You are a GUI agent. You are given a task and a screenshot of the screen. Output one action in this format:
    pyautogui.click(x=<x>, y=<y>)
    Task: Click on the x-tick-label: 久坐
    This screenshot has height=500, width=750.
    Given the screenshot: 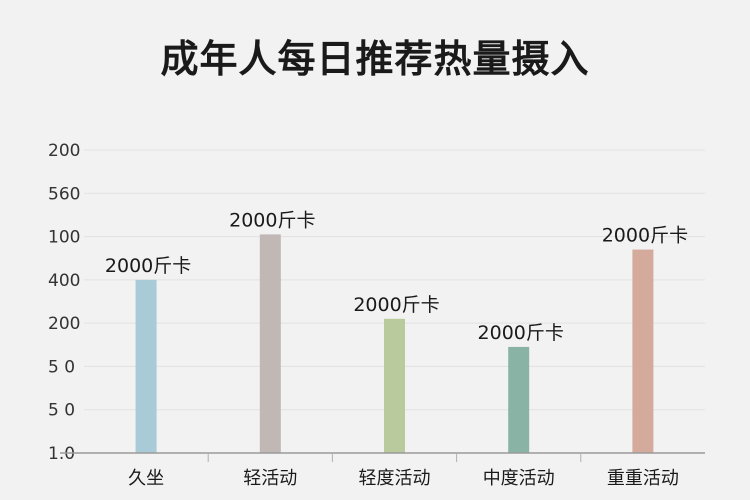 What is the action you would take?
    pyautogui.click(x=146, y=478)
    